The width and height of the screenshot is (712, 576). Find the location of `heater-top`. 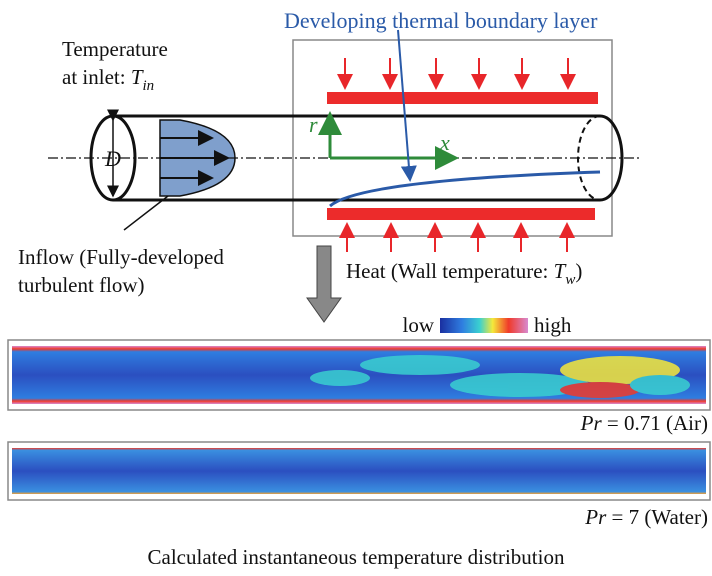

heater-top is located at coordinates (462, 98).